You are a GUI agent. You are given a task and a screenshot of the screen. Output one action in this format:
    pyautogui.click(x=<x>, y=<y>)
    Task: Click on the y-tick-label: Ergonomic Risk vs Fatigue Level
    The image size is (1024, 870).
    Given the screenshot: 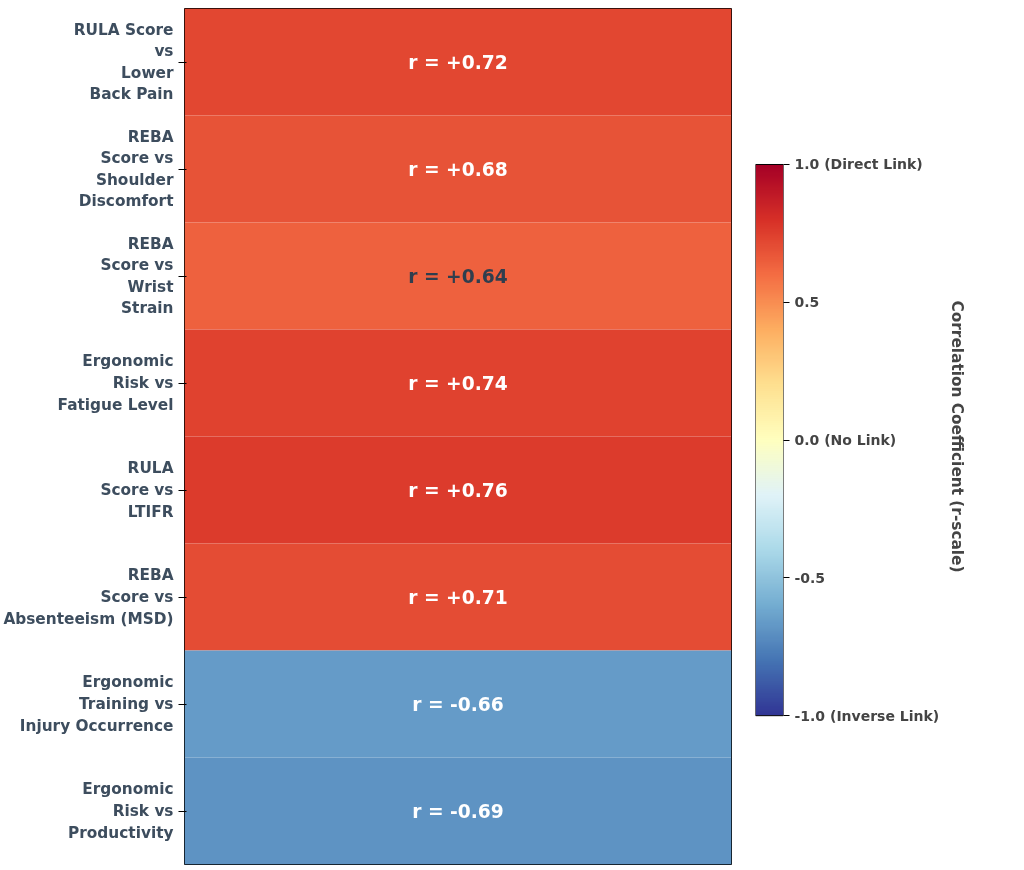 What is the action you would take?
    pyautogui.click(x=115, y=383)
    